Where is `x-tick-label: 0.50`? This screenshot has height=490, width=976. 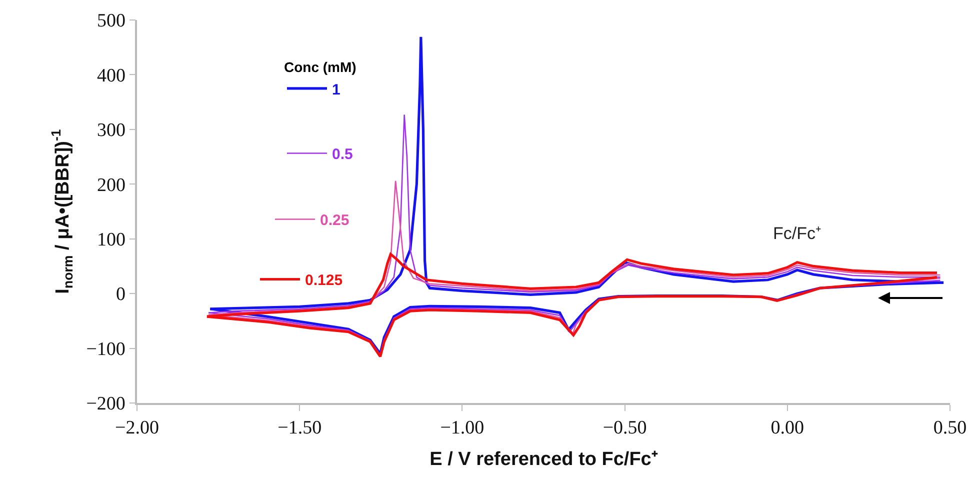 x-tick-label: 0.50 is located at coordinates (950, 428).